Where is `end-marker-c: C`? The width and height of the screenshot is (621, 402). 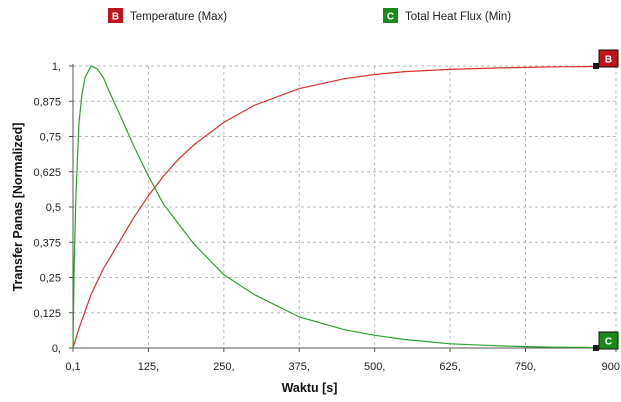 end-marker-c: C is located at coordinates (606, 341).